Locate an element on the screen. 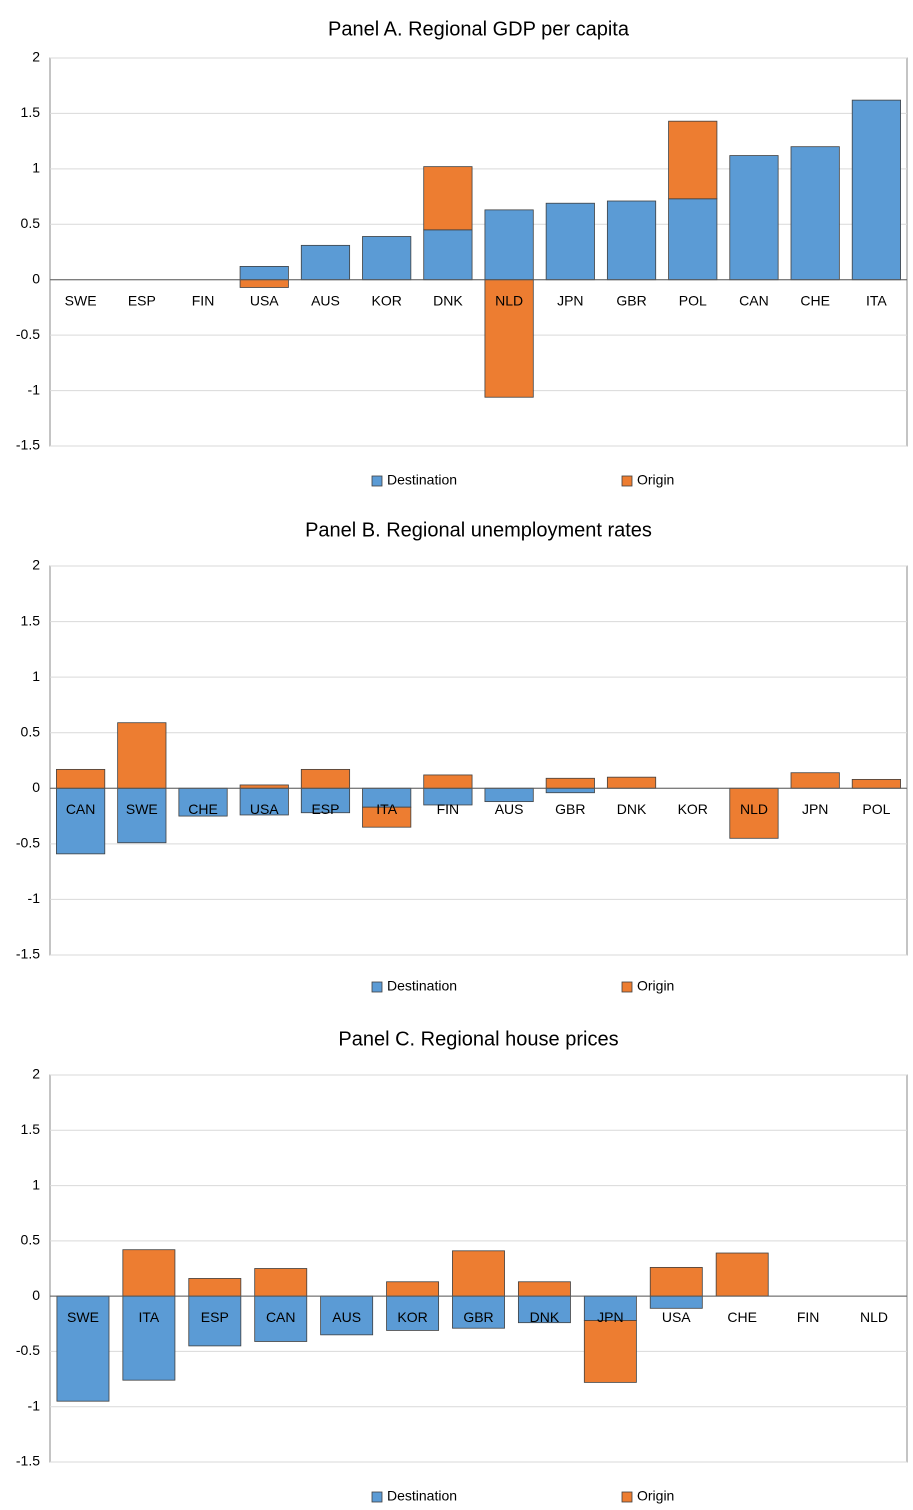 The width and height of the screenshot is (913, 1510). x-tick-label: USA is located at coordinates (264, 809).